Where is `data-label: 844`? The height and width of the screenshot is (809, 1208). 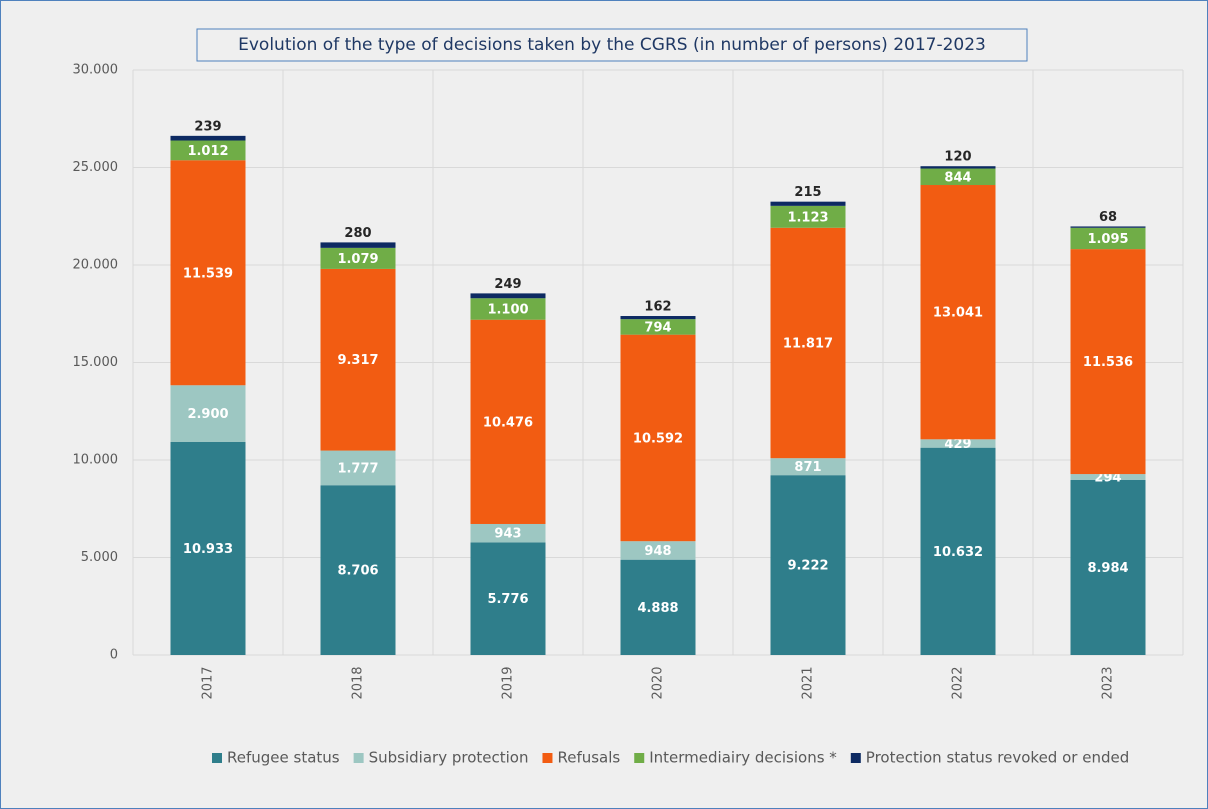
data-label: 844 is located at coordinates (957, 177).